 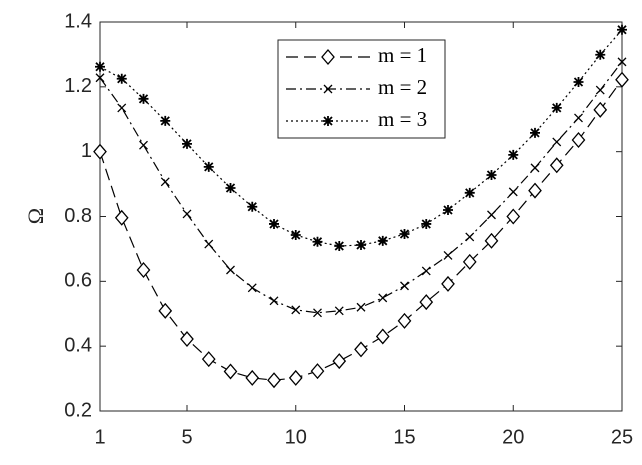 I want to click on legend-label: m = 1, so click(x=402, y=55).